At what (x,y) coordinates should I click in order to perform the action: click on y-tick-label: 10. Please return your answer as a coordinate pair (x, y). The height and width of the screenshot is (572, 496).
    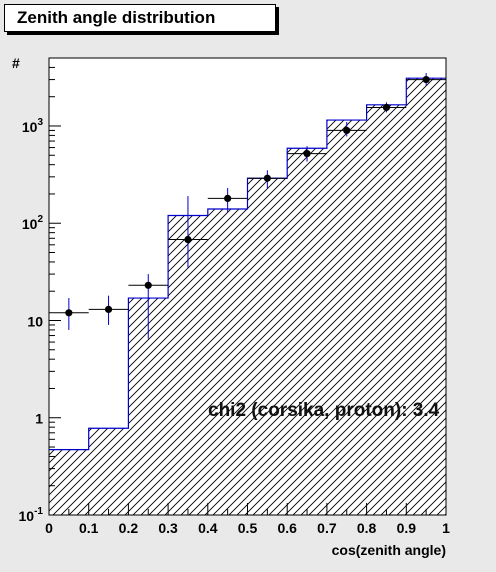
    Looking at the image, I should click on (35, 321).